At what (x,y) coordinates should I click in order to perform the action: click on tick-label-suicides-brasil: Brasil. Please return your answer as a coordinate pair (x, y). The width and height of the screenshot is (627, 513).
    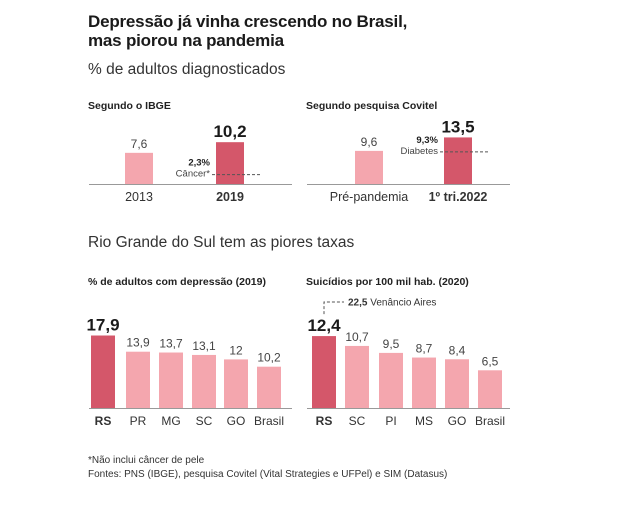
    Looking at the image, I should click on (490, 421).